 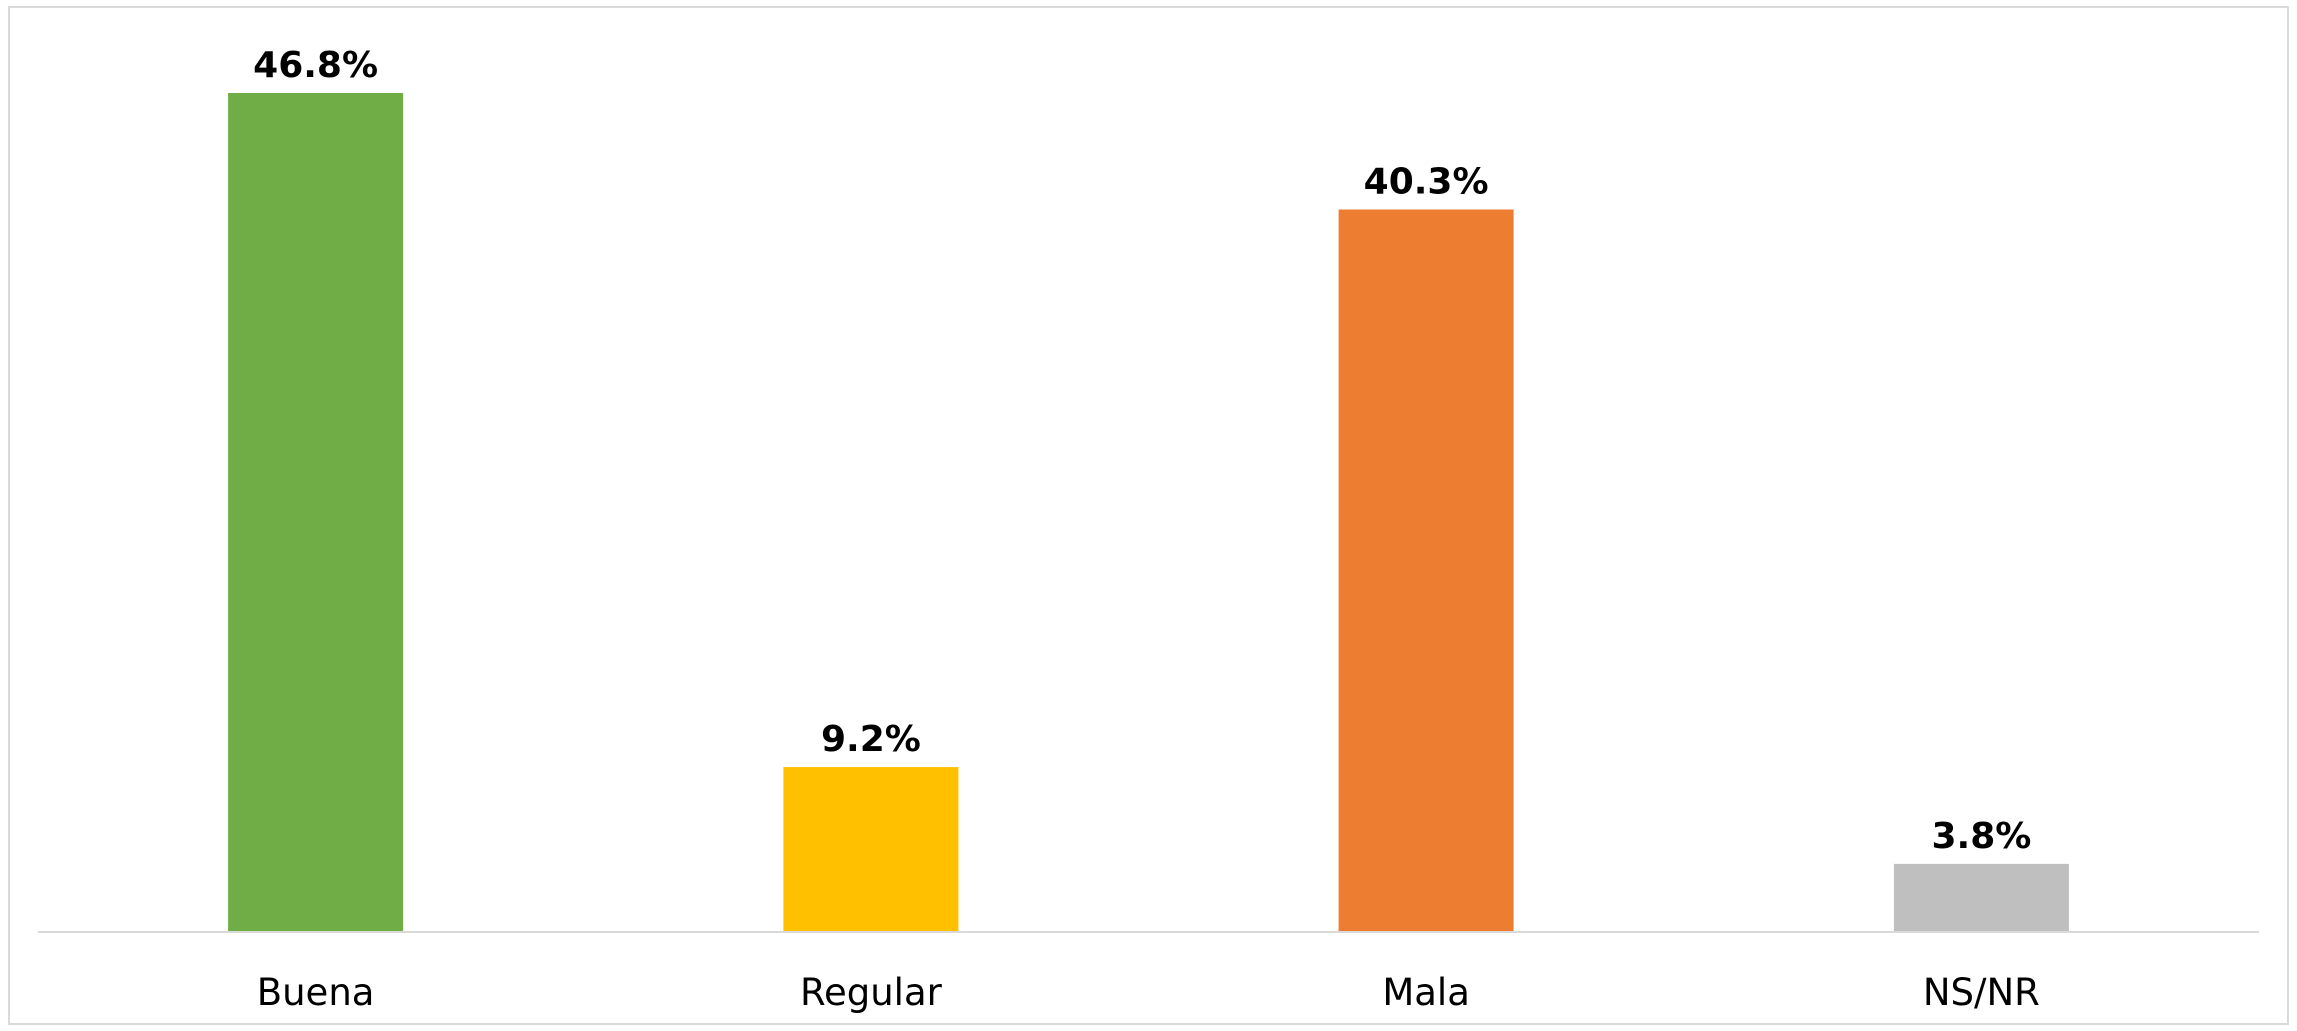 I want to click on data-label-regular: 9.2%, so click(x=871, y=739).